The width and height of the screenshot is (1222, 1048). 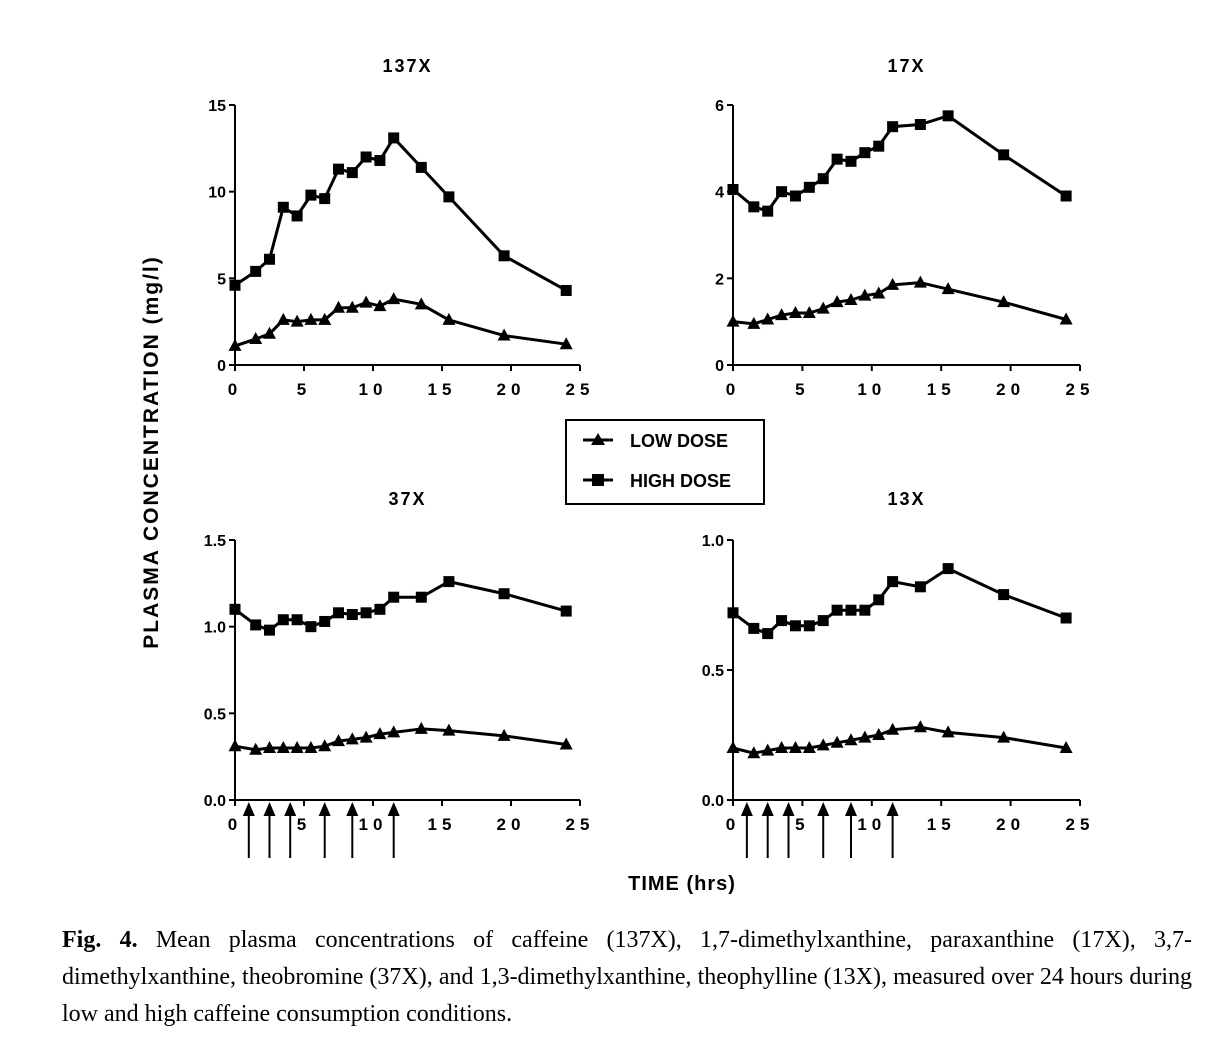 I want to click on panel-137x-x-tick-label: 20, so click(x=511, y=389).